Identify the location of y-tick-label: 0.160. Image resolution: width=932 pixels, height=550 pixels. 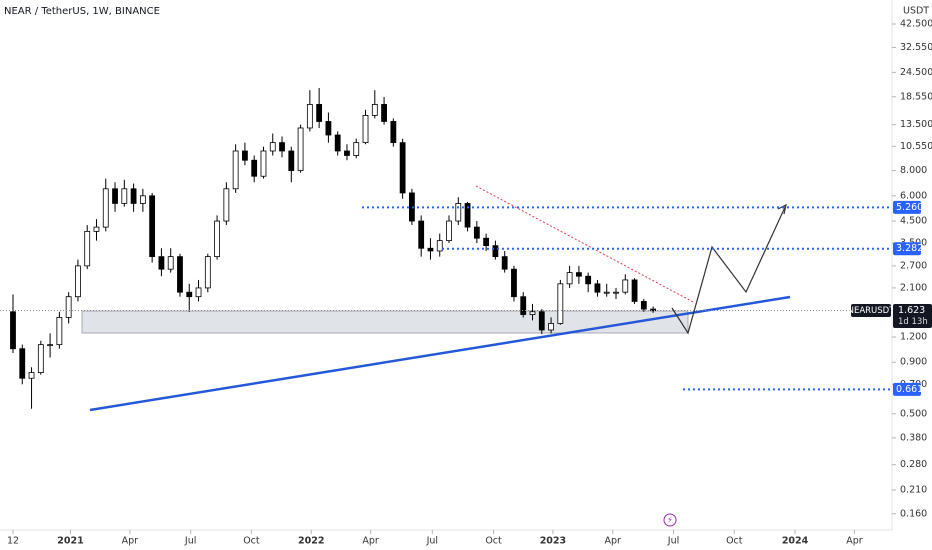
(913, 513).